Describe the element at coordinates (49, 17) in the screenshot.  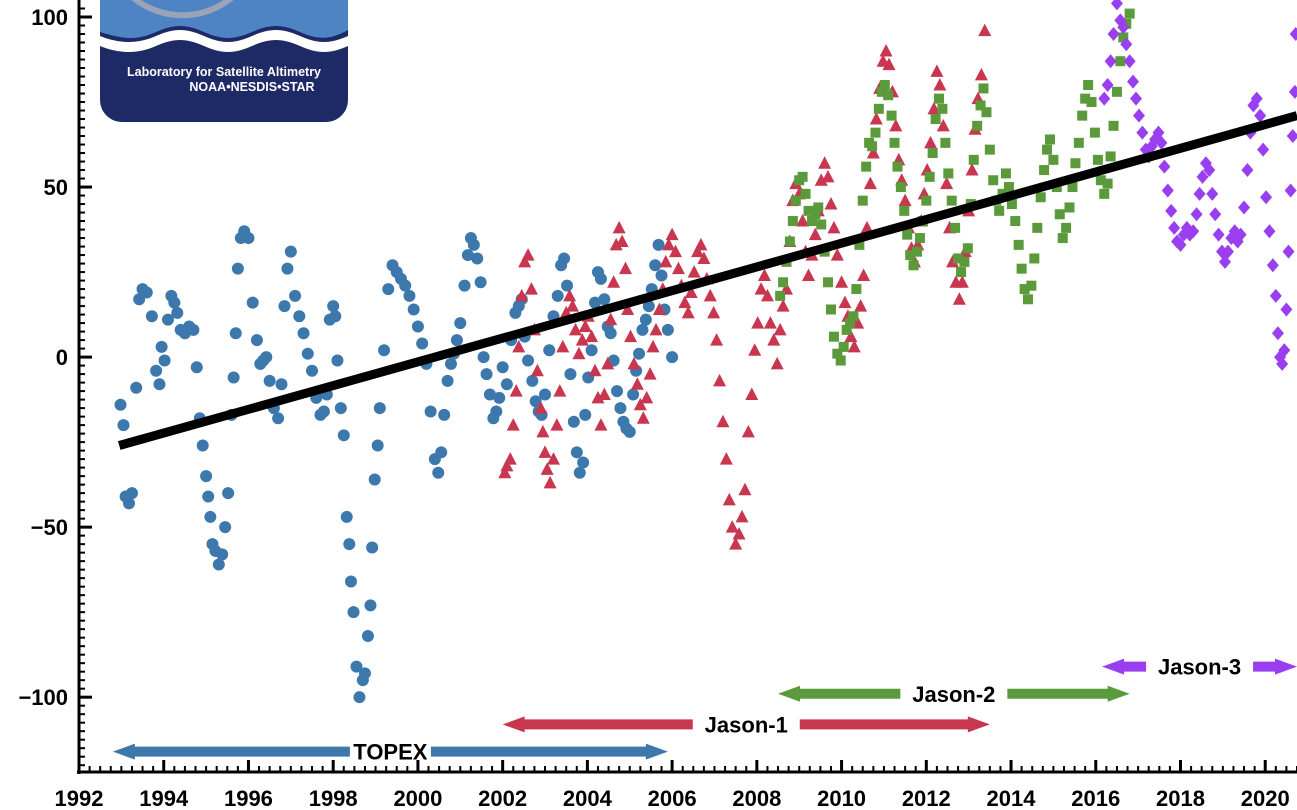
I see `y-tick-label: 100` at that location.